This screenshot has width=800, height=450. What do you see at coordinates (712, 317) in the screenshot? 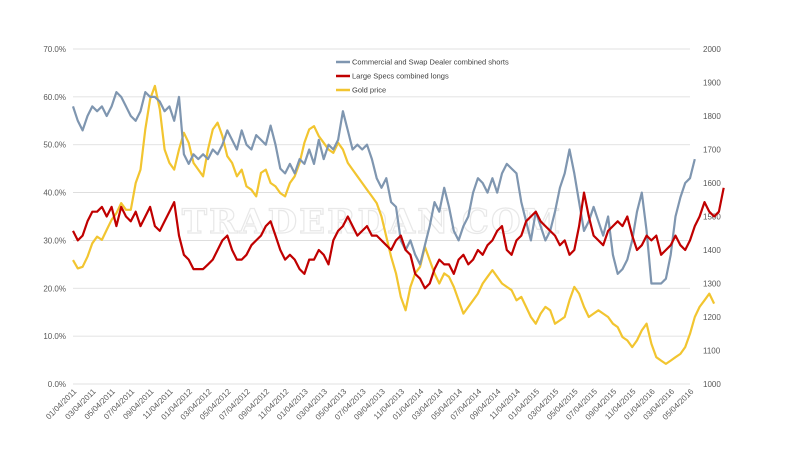
I see `right-tick-label: 1200` at bounding box center [712, 317].